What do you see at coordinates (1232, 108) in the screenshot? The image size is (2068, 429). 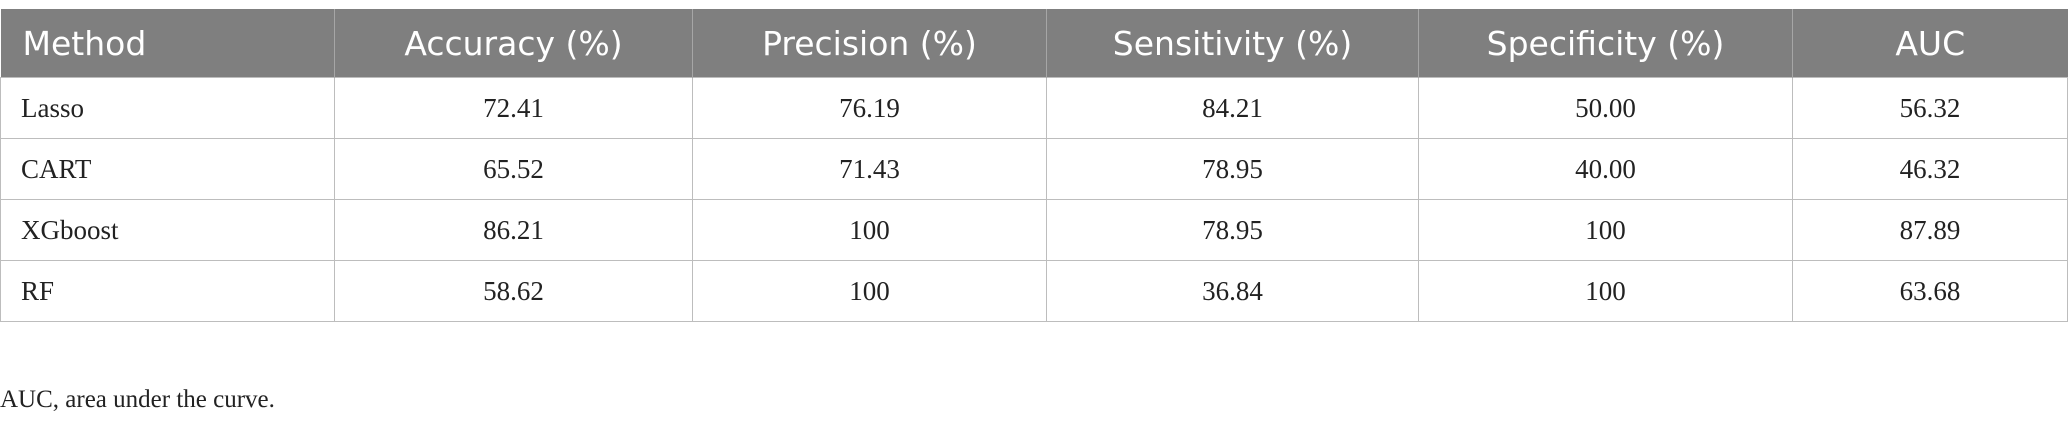 I see `value-cell: 84.21` at bounding box center [1232, 108].